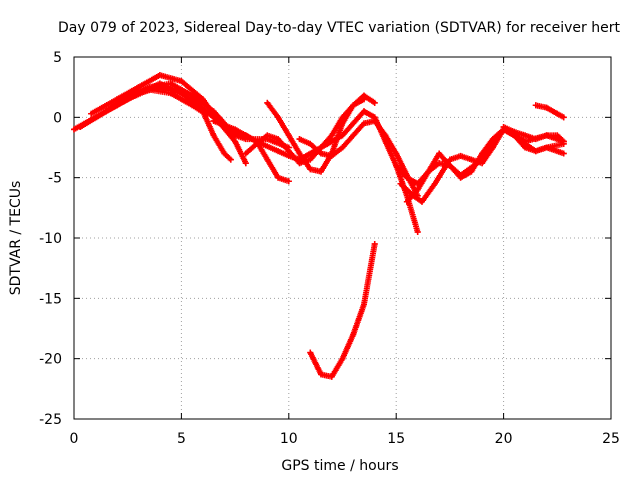  What do you see at coordinates (57, 58) in the screenshot?
I see `y-tick-label: 5` at bounding box center [57, 58].